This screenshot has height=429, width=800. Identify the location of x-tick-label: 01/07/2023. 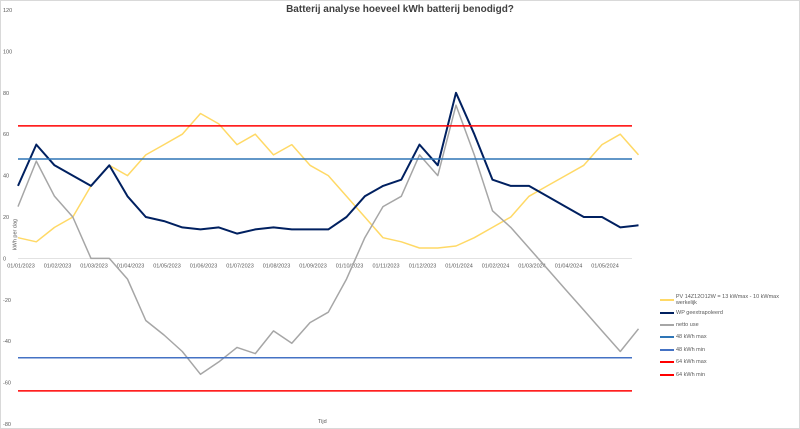
(240, 266).